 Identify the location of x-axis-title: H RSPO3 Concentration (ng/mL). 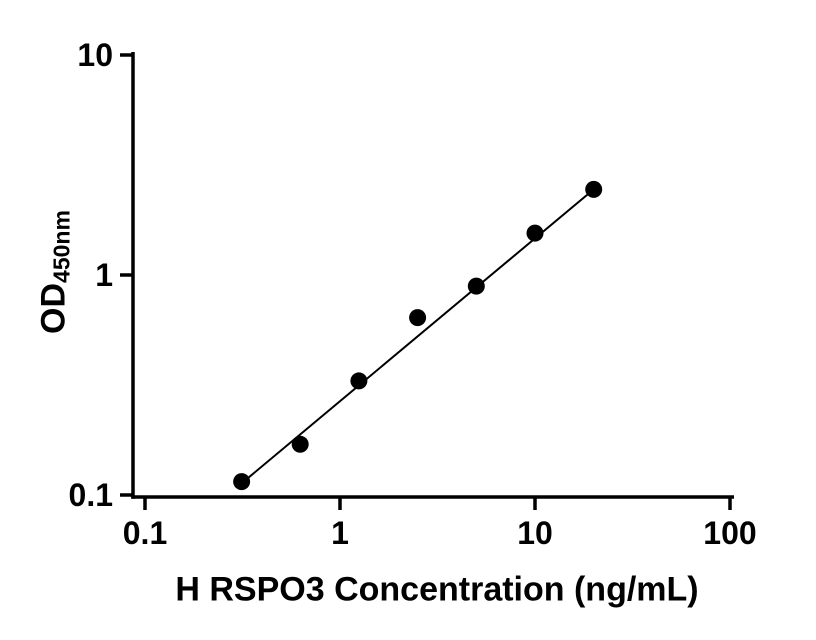
(437, 589).